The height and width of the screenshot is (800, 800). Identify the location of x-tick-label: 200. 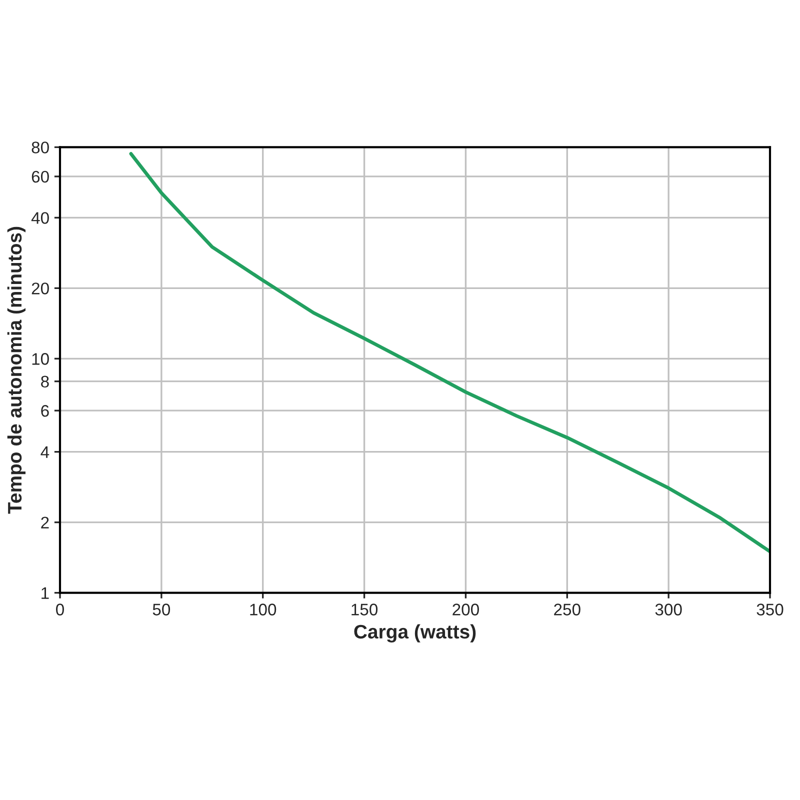
(465, 610).